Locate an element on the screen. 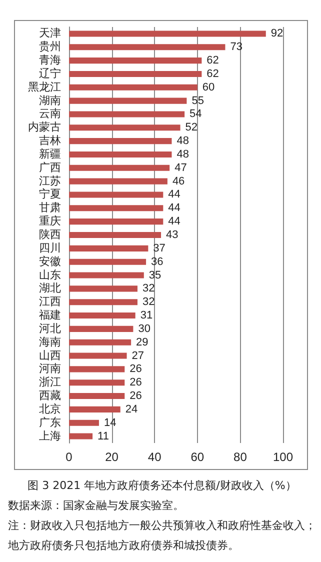  y-tick-label: 福建 is located at coordinates (50, 315).